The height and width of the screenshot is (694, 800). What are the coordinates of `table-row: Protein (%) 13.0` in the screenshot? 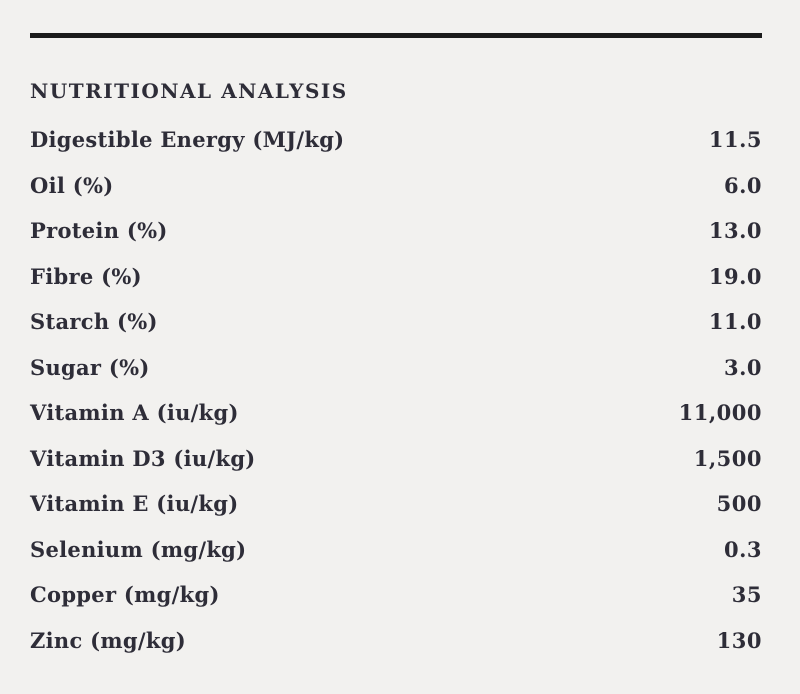 It's located at (396, 231).